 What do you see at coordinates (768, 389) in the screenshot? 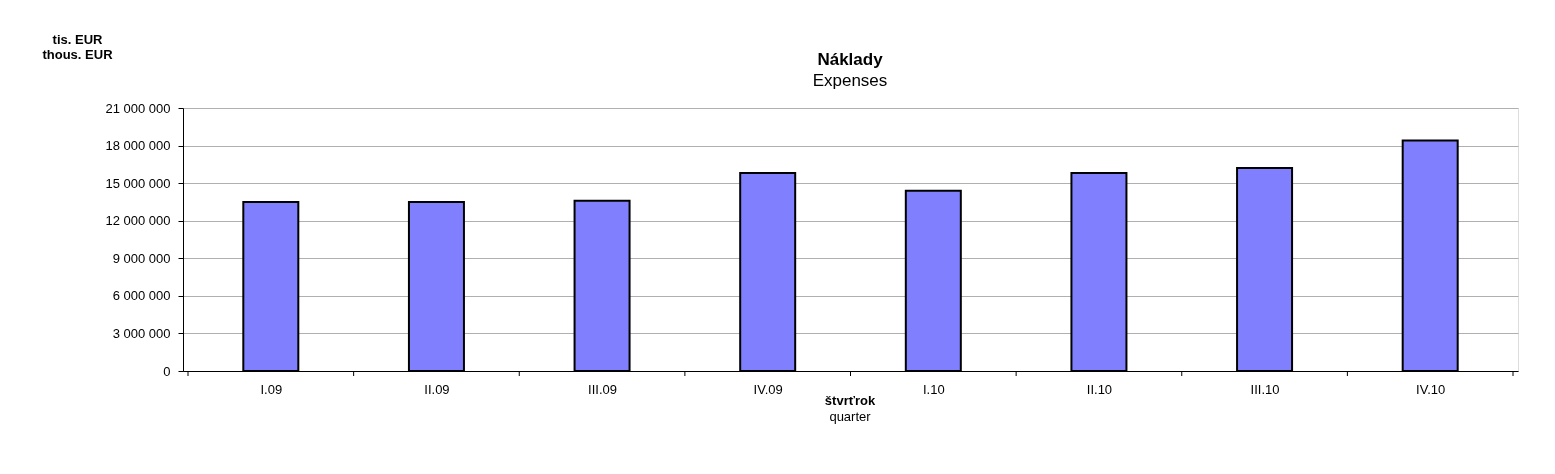
I see `x-tick-label: IV.09` at bounding box center [768, 389].